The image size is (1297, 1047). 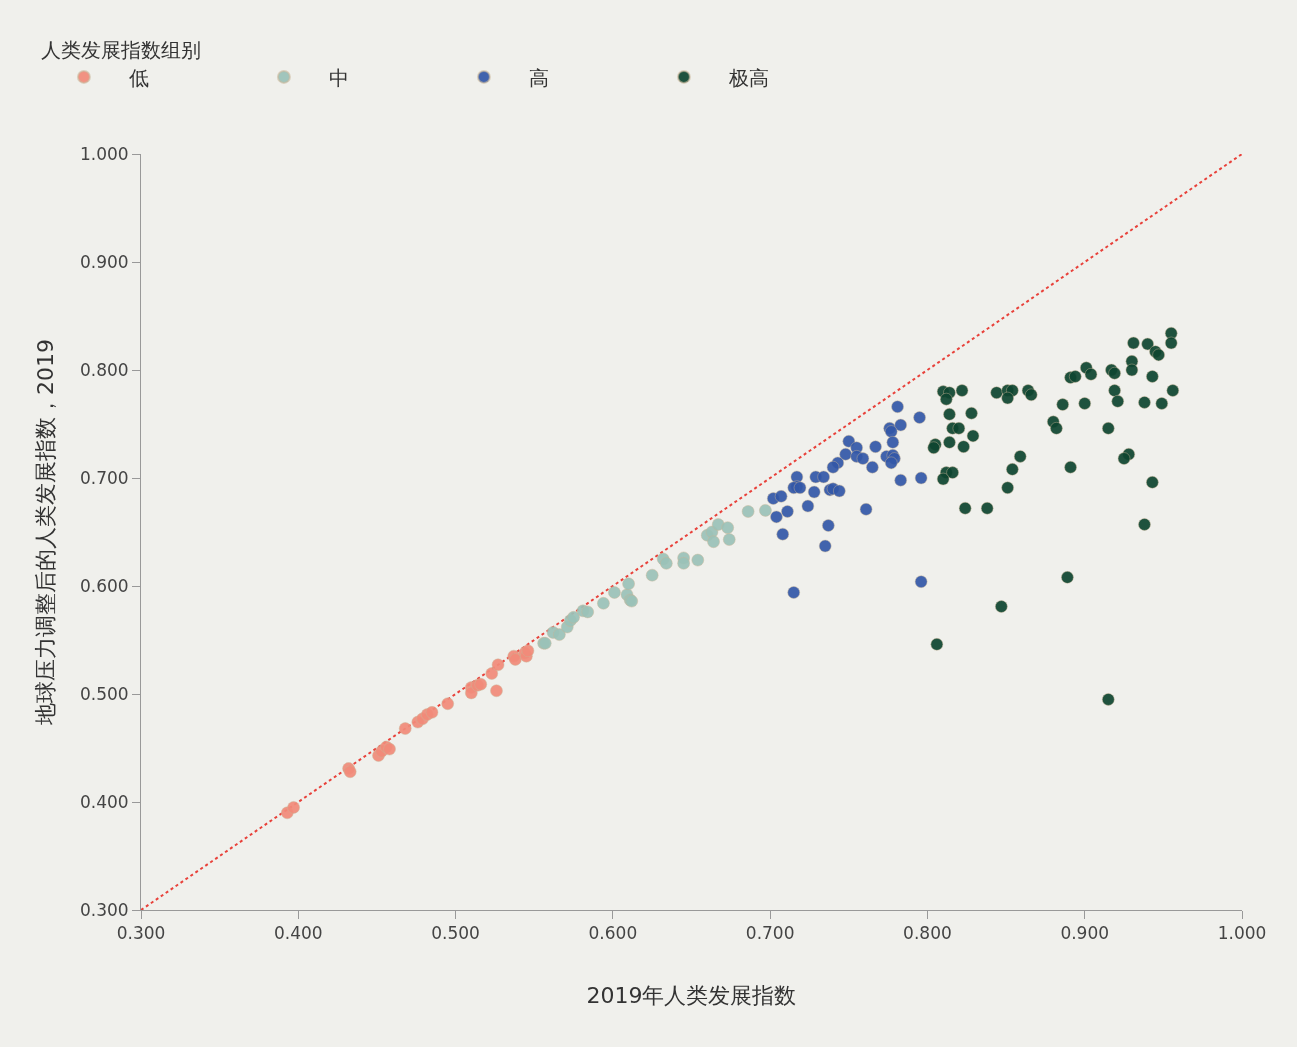 I want to click on legend-label: 极高, so click(x=748, y=77).